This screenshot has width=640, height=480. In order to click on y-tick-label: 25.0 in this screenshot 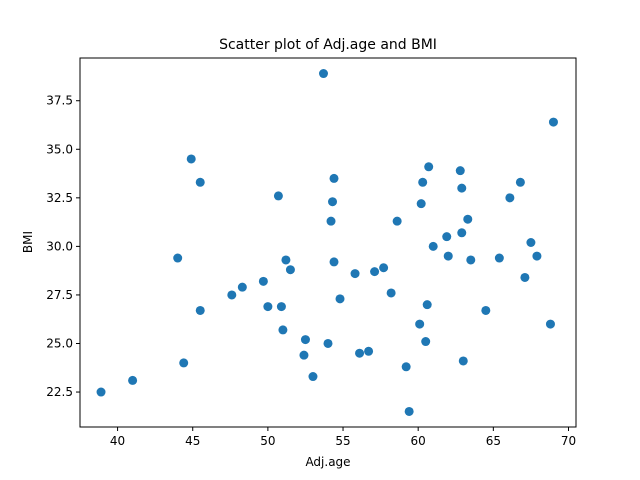, I will do `click(59, 343)`.